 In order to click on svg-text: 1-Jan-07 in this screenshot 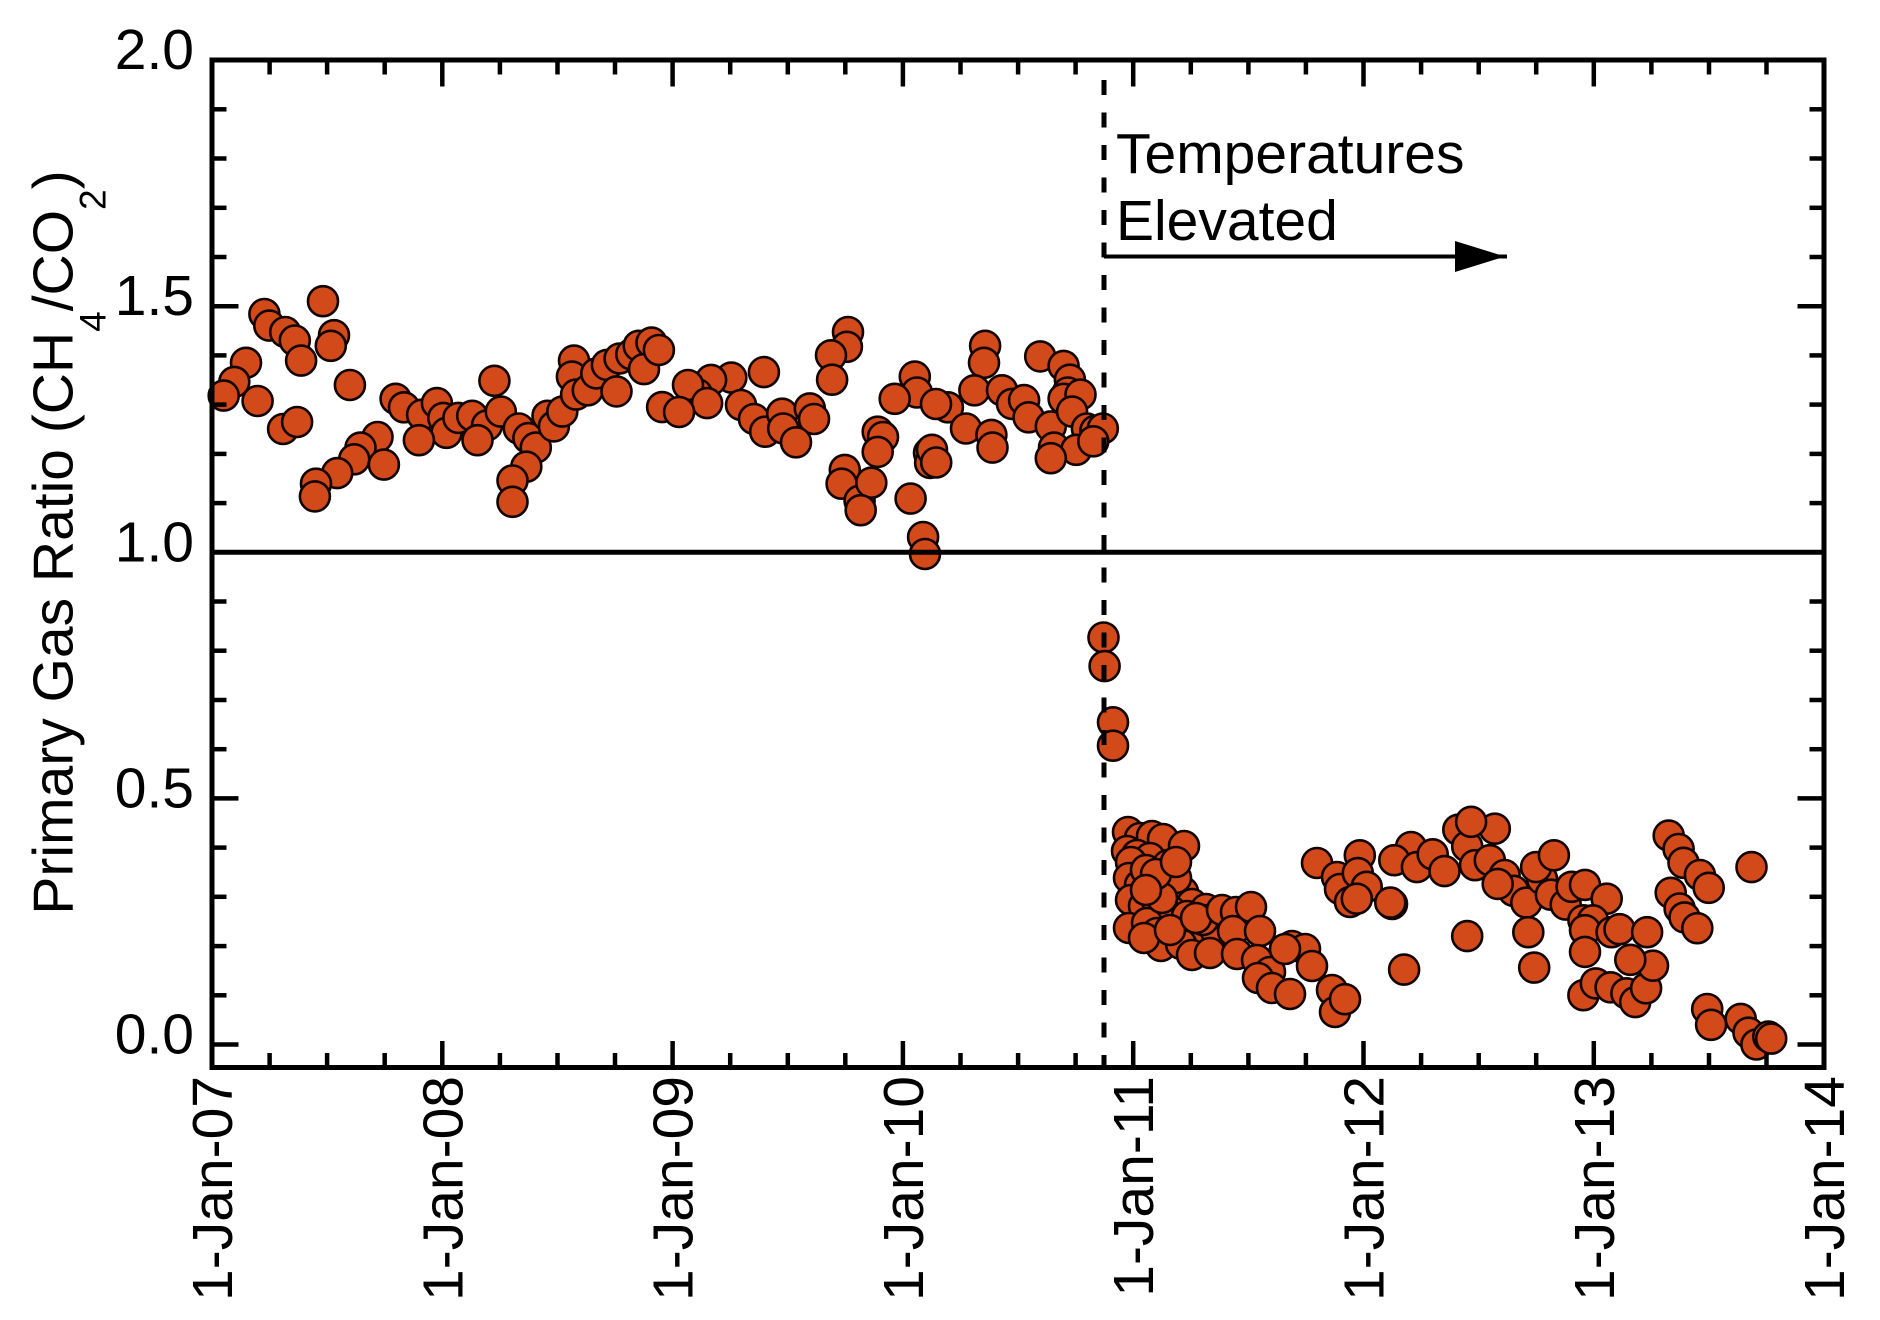, I will do `click(213, 1188)`.